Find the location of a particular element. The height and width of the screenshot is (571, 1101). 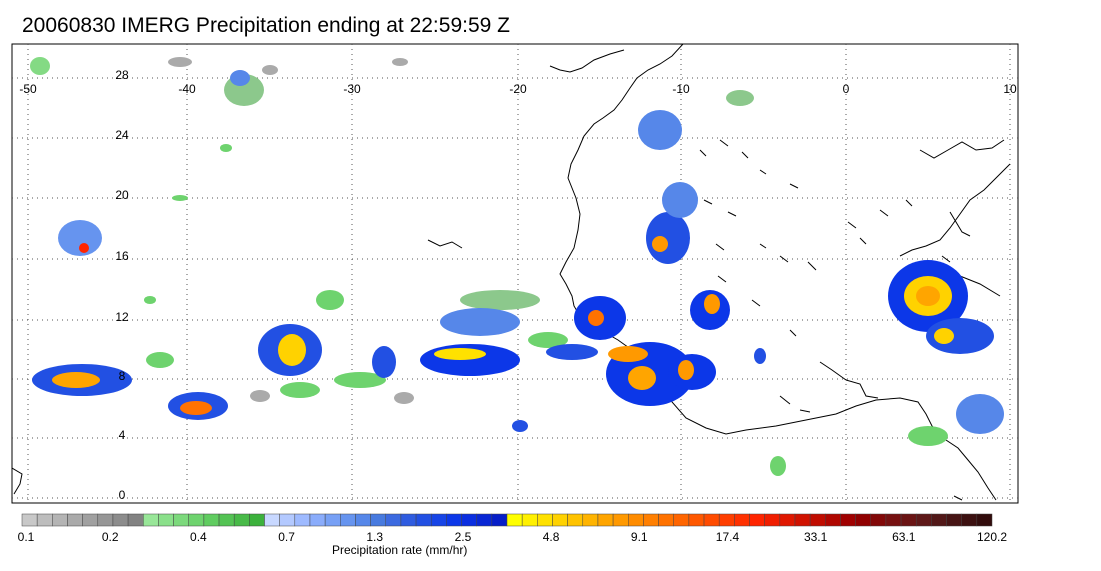

lon-label: 10 is located at coordinates (1010, 89).